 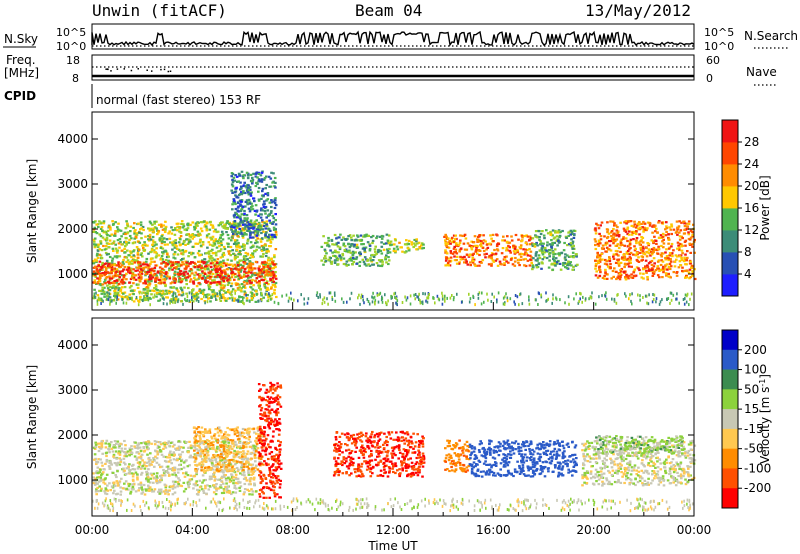 What do you see at coordinates (730, 175) in the screenshot?
I see `colorbar-band` at bounding box center [730, 175].